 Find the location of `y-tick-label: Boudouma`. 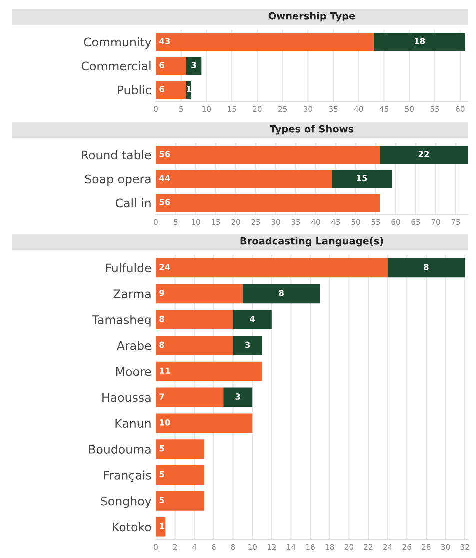

y-tick-label: Boudouma is located at coordinates (120, 449).